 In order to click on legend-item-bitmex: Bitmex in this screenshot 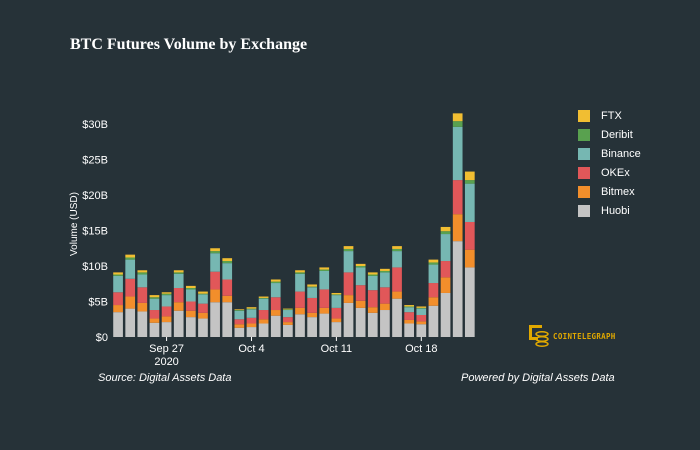, I will do `click(609, 191)`.